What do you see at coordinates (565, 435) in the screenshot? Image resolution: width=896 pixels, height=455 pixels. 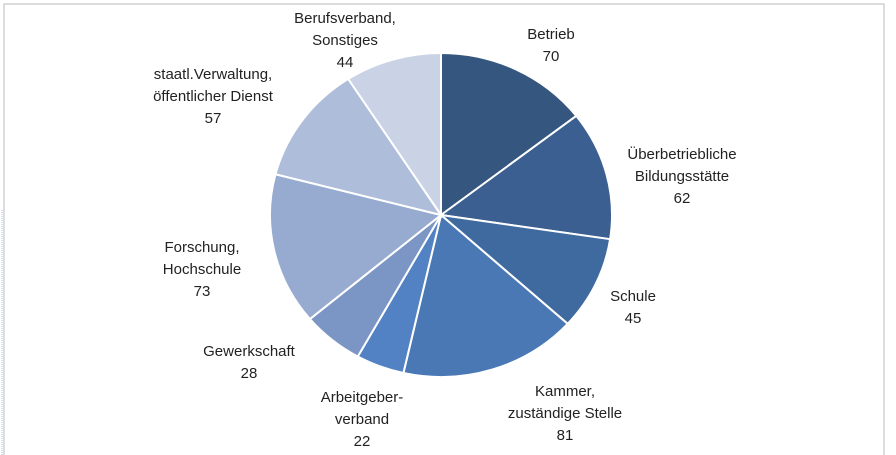 I see `value-label: 81` at bounding box center [565, 435].